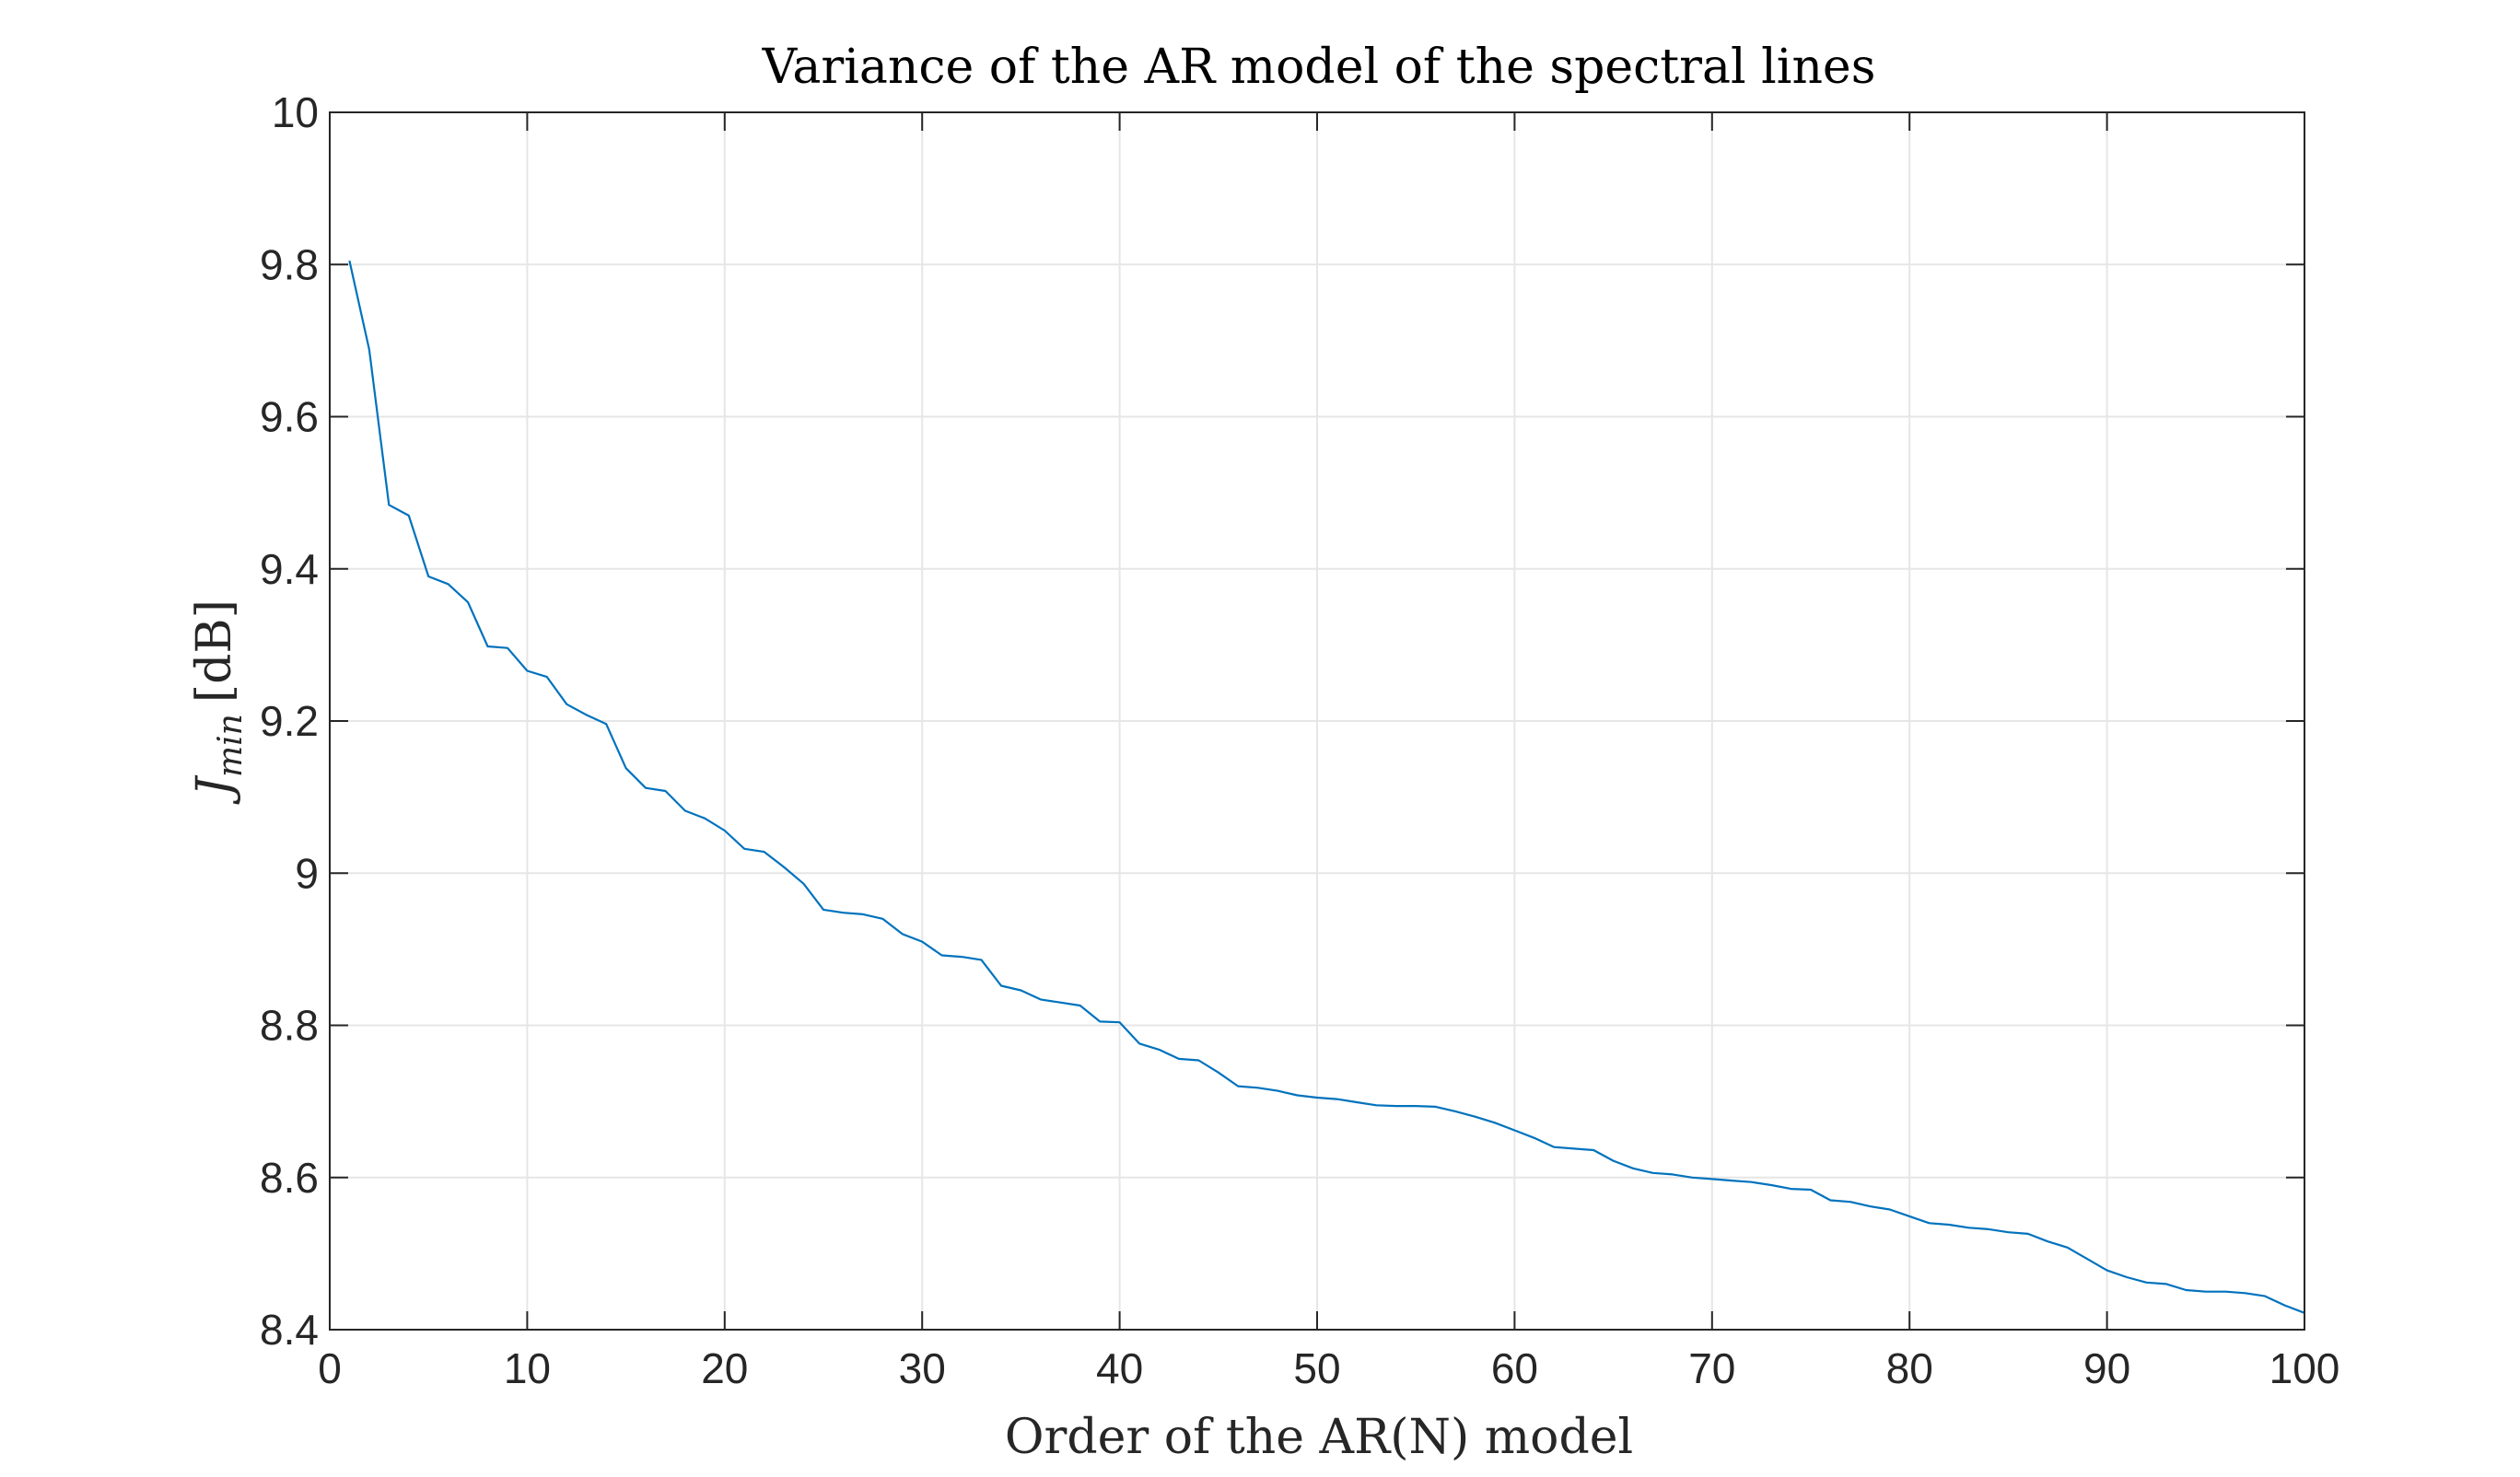 This screenshot has width=2520, height=1477. Describe the element at coordinates (922, 1368) in the screenshot. I see `x-tick-label: 30` at that location.